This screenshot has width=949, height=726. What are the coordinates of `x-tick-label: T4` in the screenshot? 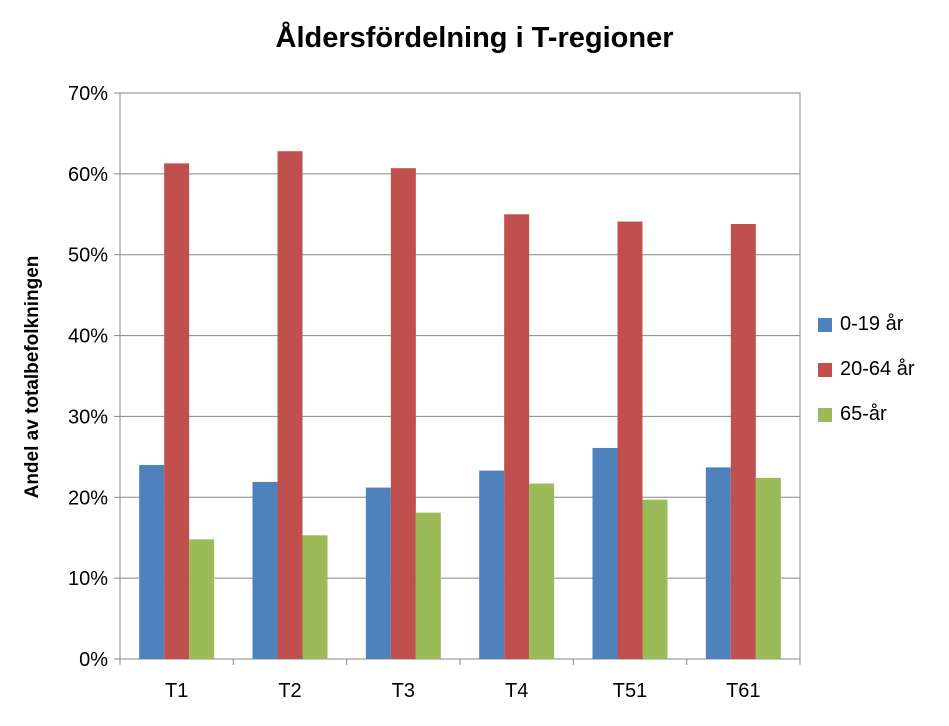 It's located at (516, 691).